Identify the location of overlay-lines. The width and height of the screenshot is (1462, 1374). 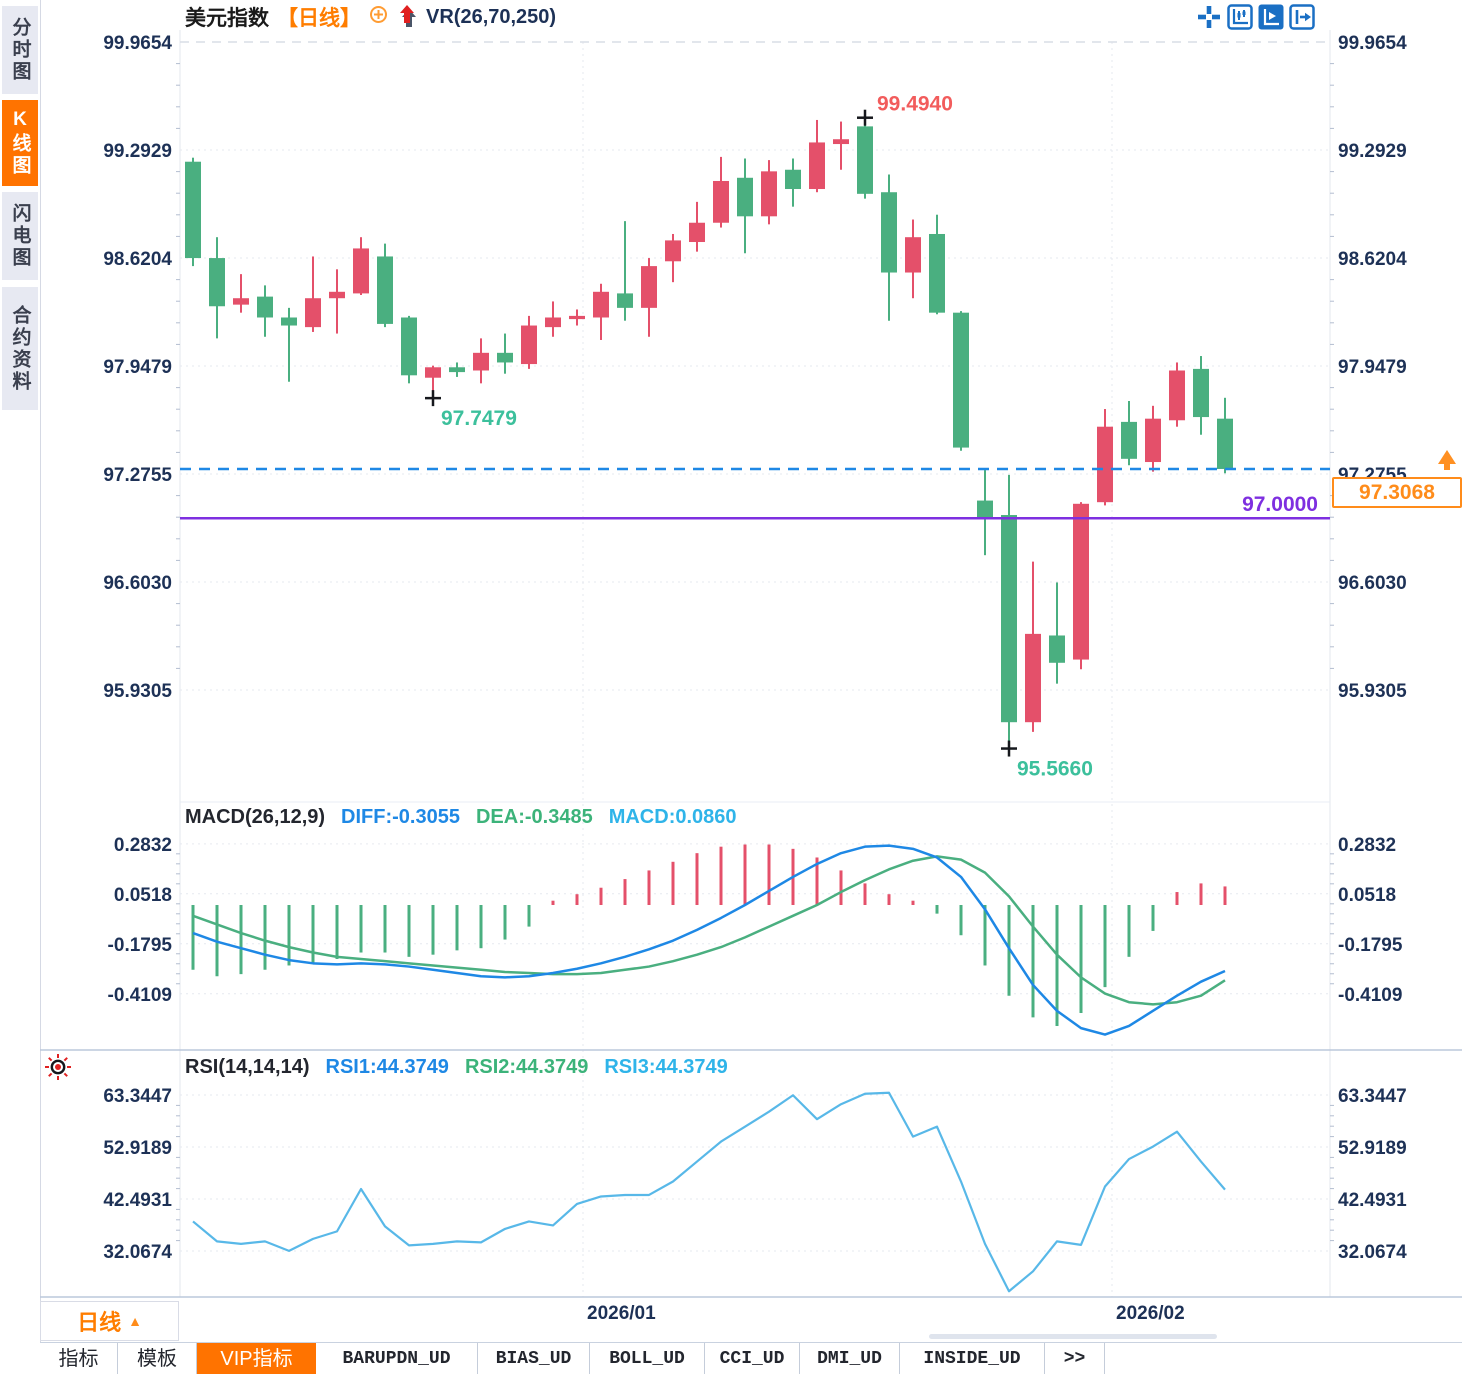
(755, 493).